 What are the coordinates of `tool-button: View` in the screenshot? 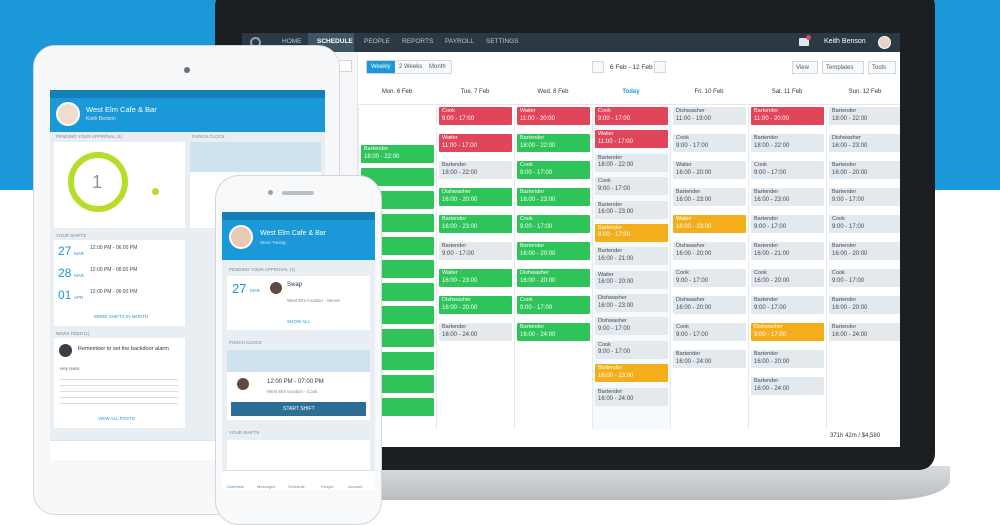 It's located at (805, 67).